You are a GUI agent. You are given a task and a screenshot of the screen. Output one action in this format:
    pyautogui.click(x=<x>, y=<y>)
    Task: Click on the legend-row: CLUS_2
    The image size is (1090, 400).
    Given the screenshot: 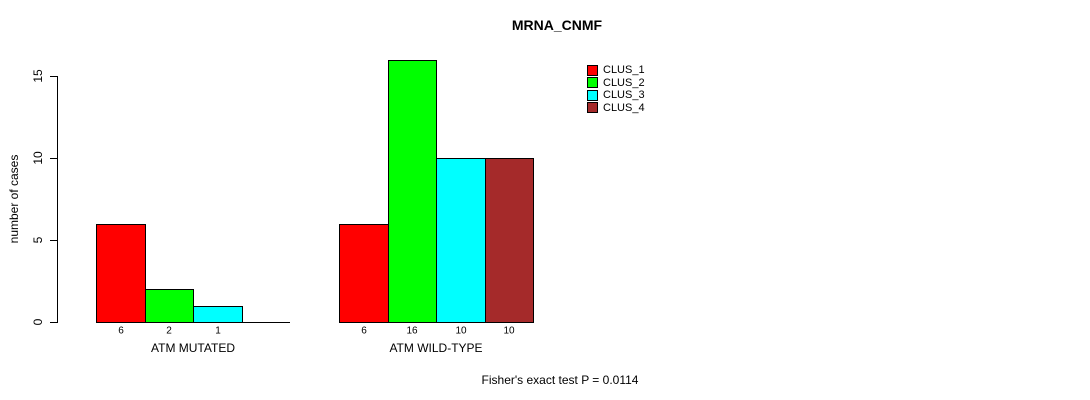 What is the action you would take?
    pyautogui.click(x=616, y=83)
    